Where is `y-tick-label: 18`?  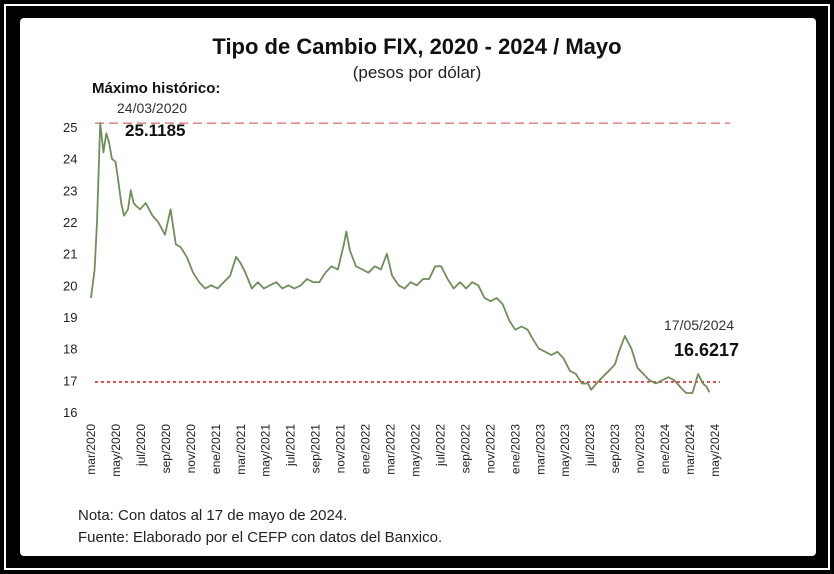 y-tick-label: 18 is located at coordinates (70, 349).